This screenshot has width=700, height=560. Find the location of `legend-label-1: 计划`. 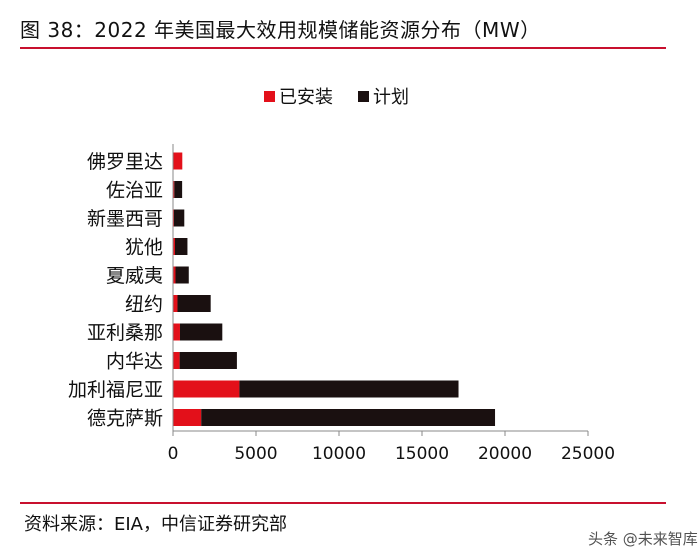

legend-label-1: 计划 is located at coordinates (391, 97).